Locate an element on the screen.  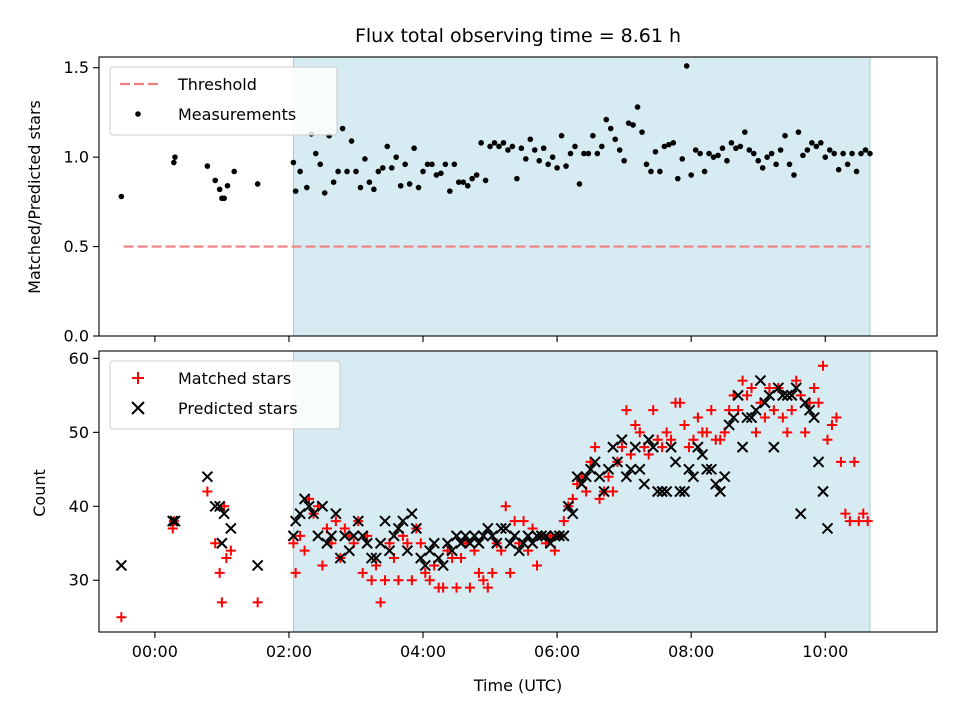
bottom-y-tick-label: 50 is located at coordinates (79, 432).